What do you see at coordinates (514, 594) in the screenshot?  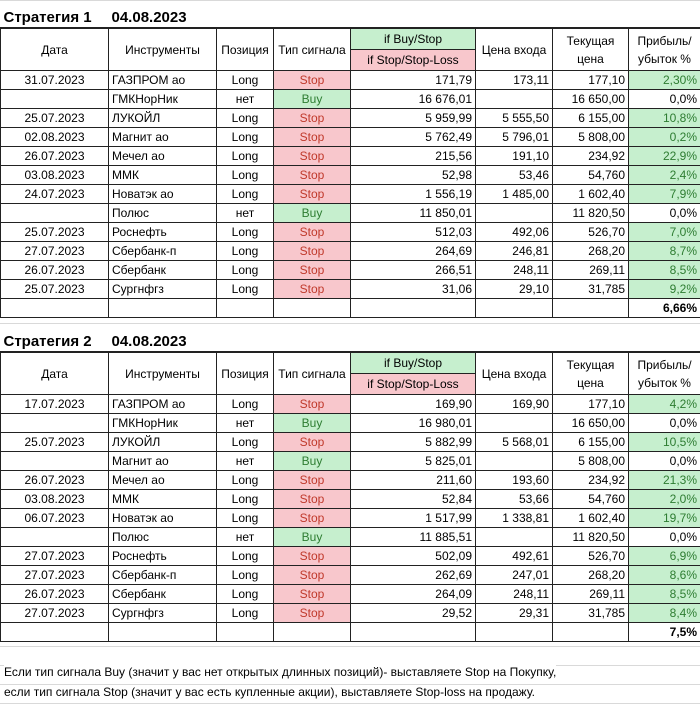 I see `cell-entry-price: 248,11` at bounding box center [514, 594].